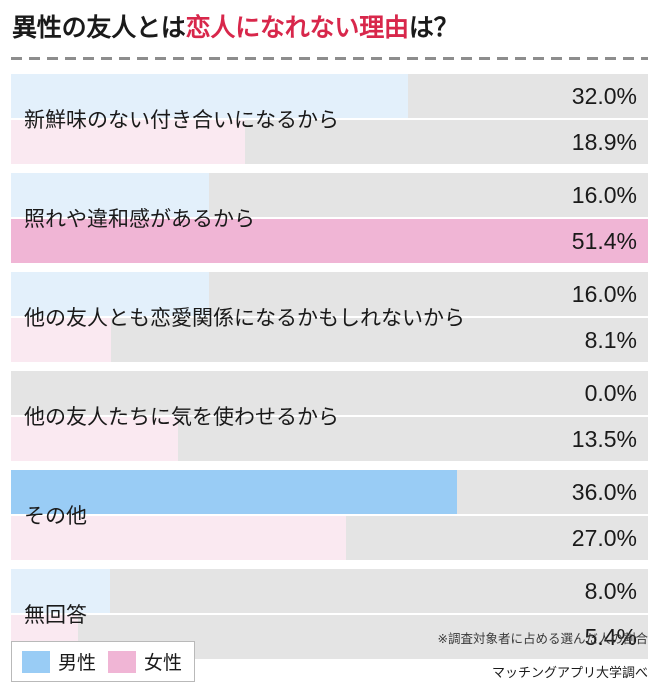  What do you see at coordinates (163, 663) in the screenshot?
I see `legend-label-female: 女性` at bounding box center [163, 663].